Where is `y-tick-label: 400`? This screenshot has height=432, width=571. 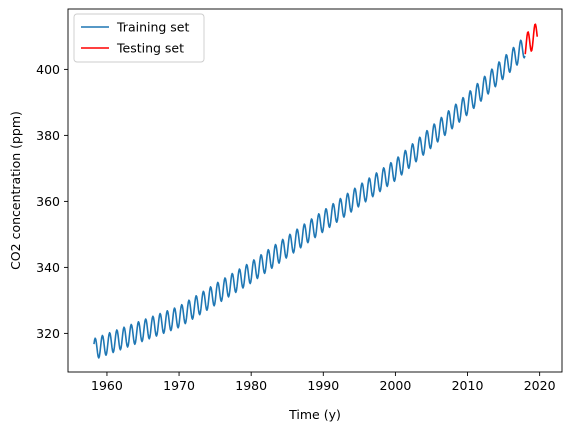
y-tick-label: 400 is located at coordinates (48, 69).